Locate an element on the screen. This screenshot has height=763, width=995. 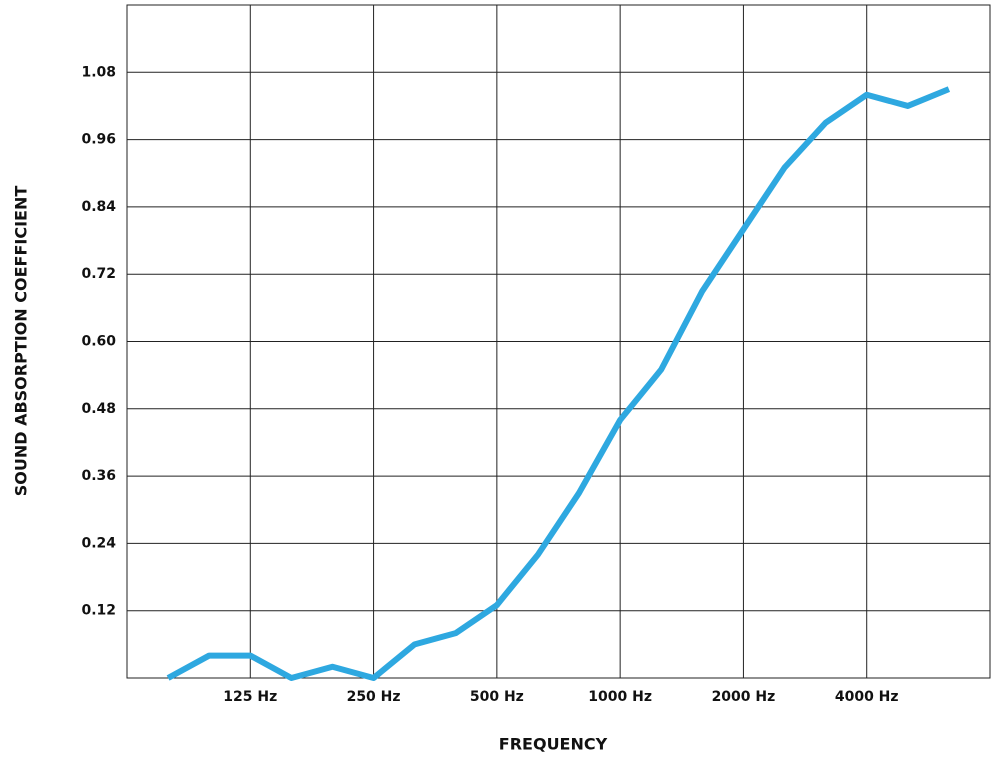
x-tick-label: 125 Hz is located at coordinates (250, 697).